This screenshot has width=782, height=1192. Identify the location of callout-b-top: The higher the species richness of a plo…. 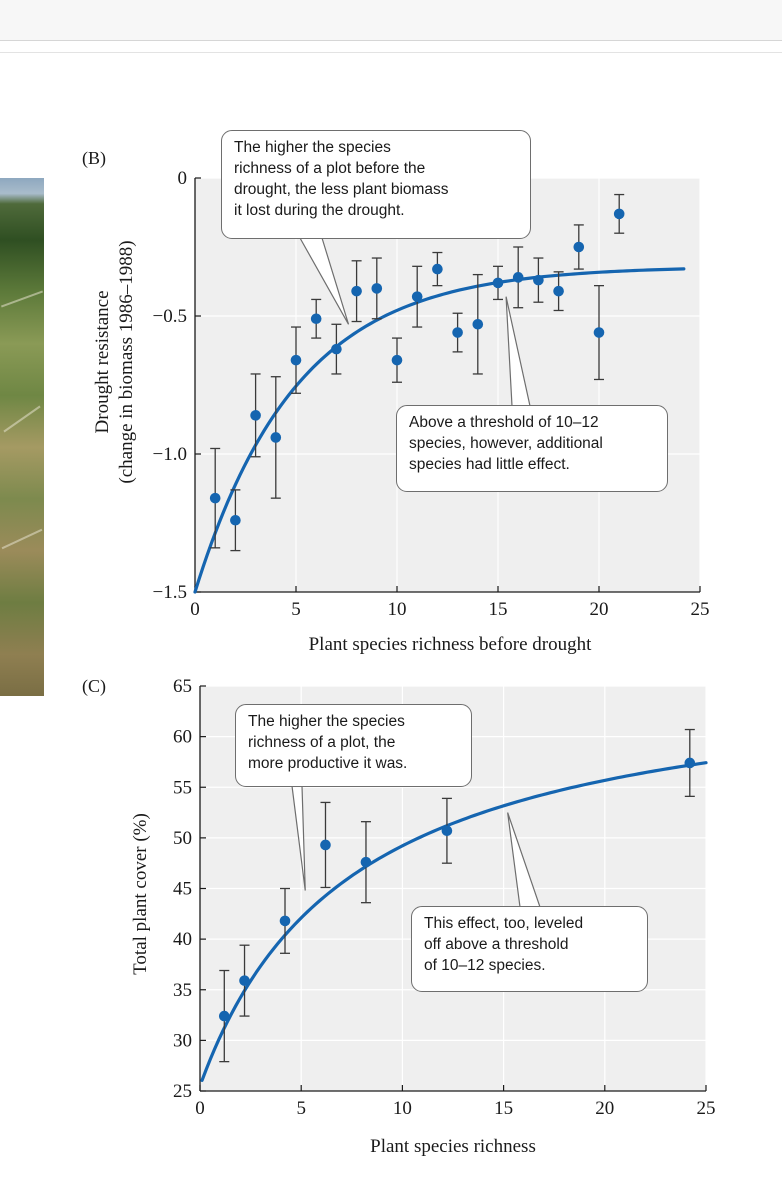
(376, 184).